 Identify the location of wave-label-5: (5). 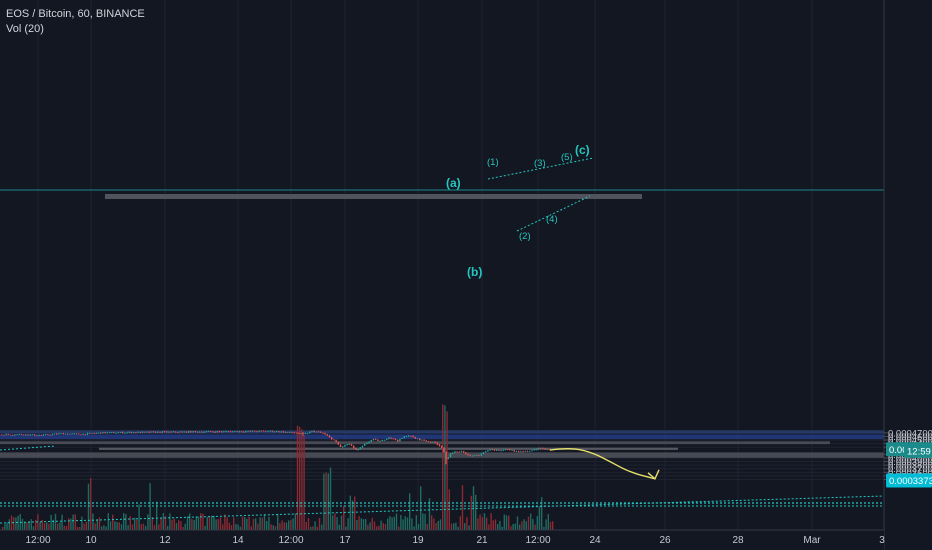
(567, 157).